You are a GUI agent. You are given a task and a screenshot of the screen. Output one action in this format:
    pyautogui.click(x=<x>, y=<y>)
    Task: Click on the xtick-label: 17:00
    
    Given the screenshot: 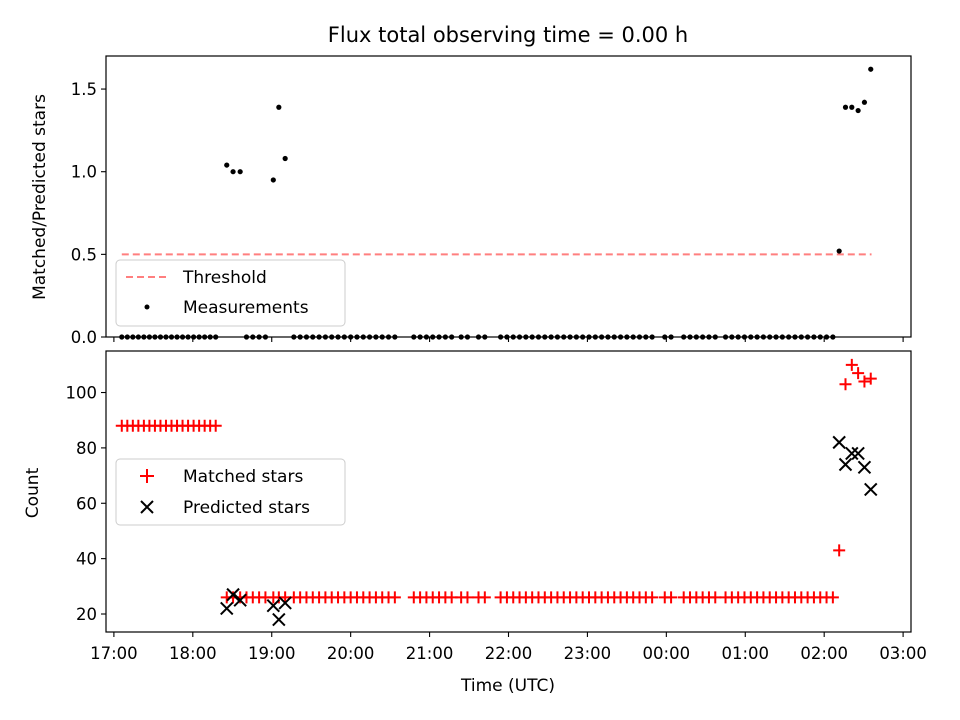 What is the action you would take?
    pyautogui.click(x=114, y=653)
    